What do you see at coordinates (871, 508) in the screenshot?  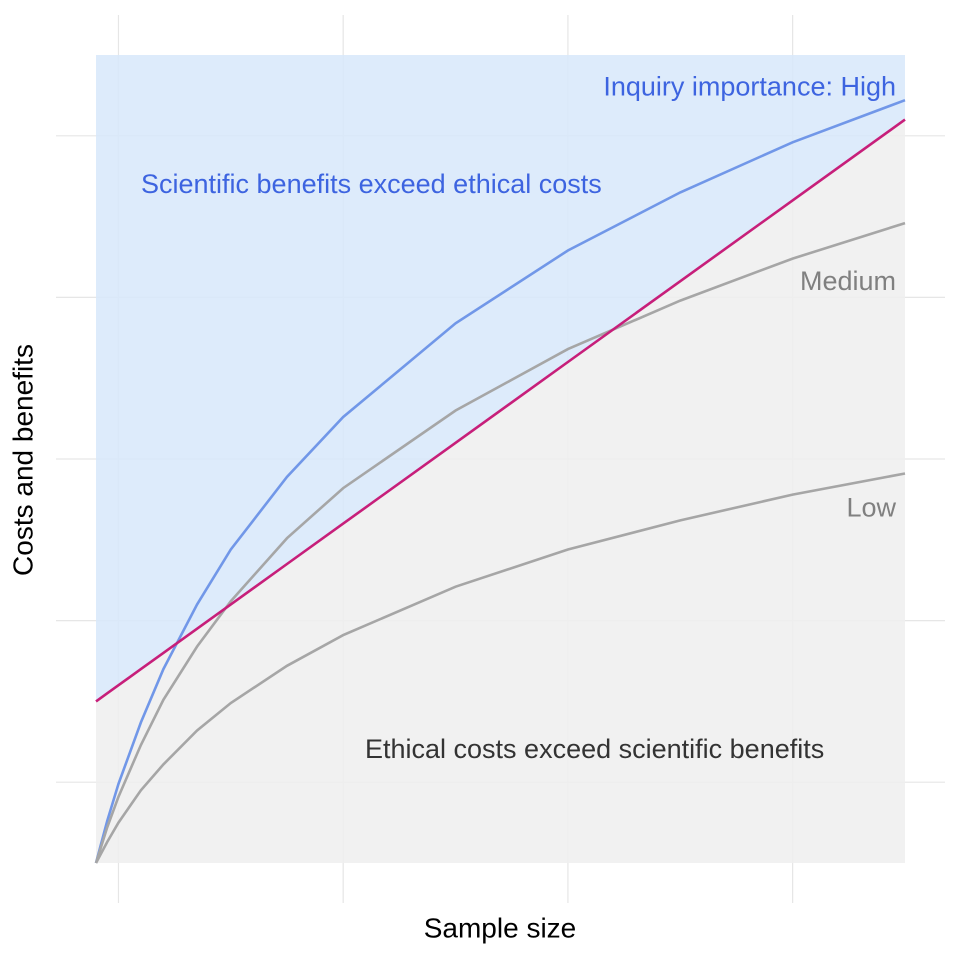 I see `series-label: Low` at bounding box center [871, 508].